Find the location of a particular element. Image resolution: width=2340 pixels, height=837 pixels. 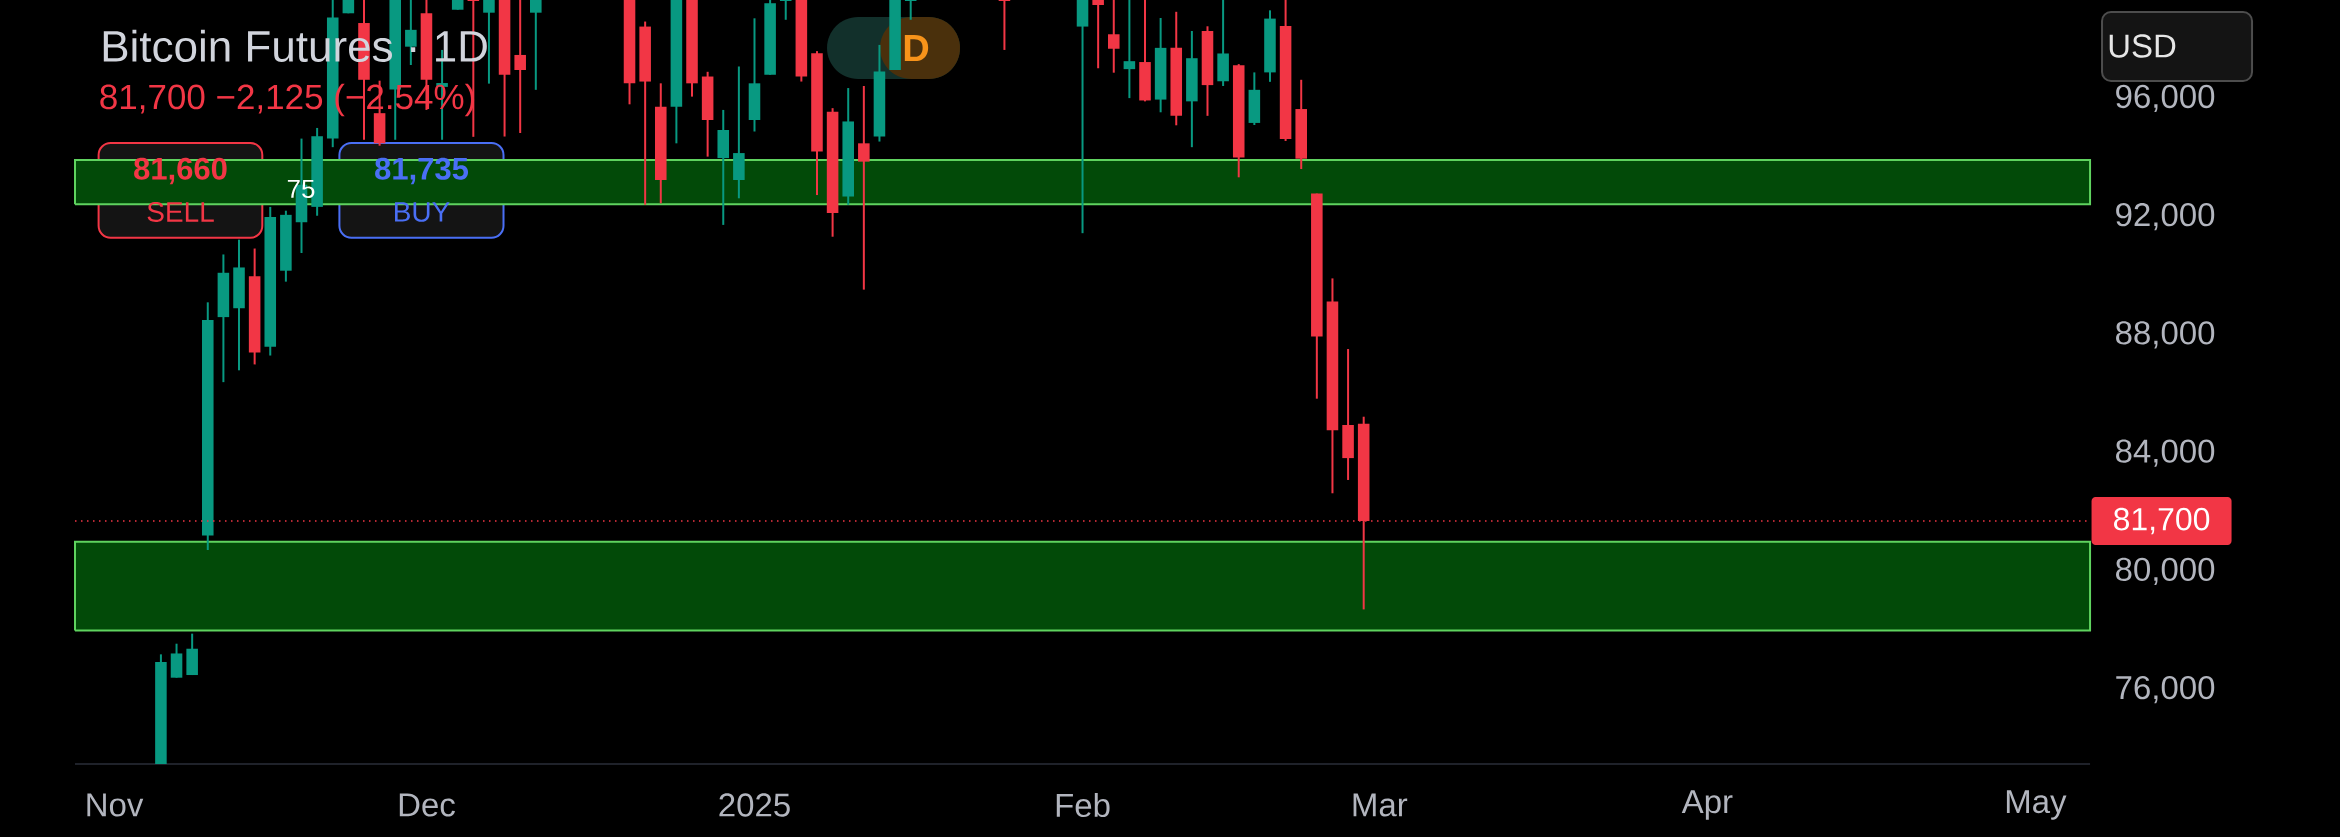

x-tick-label: May is located at coordinates (2036, 805).